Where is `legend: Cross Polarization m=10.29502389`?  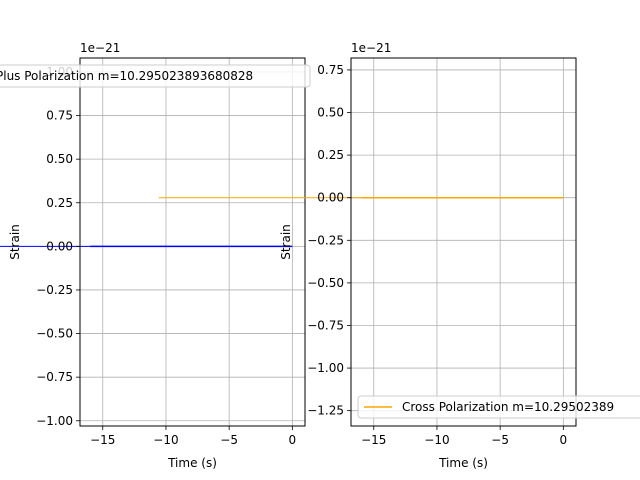
legend: Cross Polarization m=10.29502389 is located at coordinates (498, 407).